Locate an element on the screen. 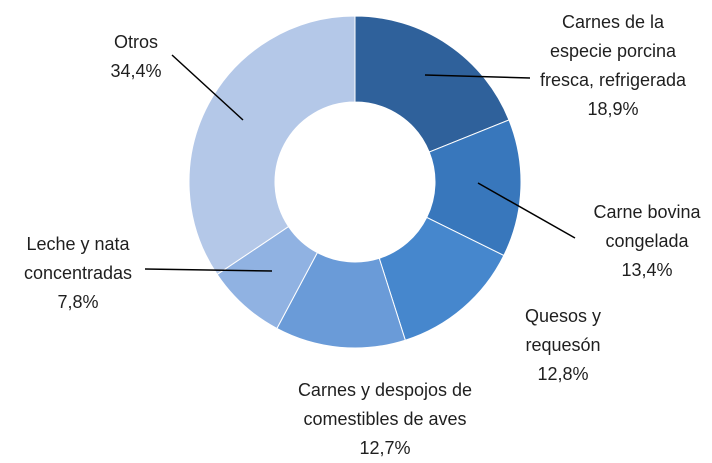 Image resolution: width=712 pixels, height=463 pixels. slice-label: Leche y nata concentradas 7,8% is located at coordinates (78, 273).